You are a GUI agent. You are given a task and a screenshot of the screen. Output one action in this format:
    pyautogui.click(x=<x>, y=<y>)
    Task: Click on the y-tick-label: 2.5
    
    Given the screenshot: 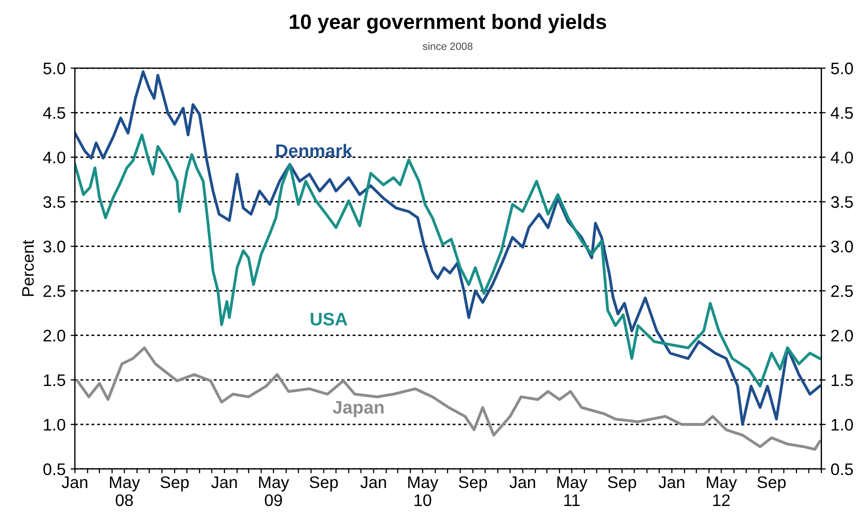 What is the action you would take?
    pyautogui.click(x=55, y=291)
    